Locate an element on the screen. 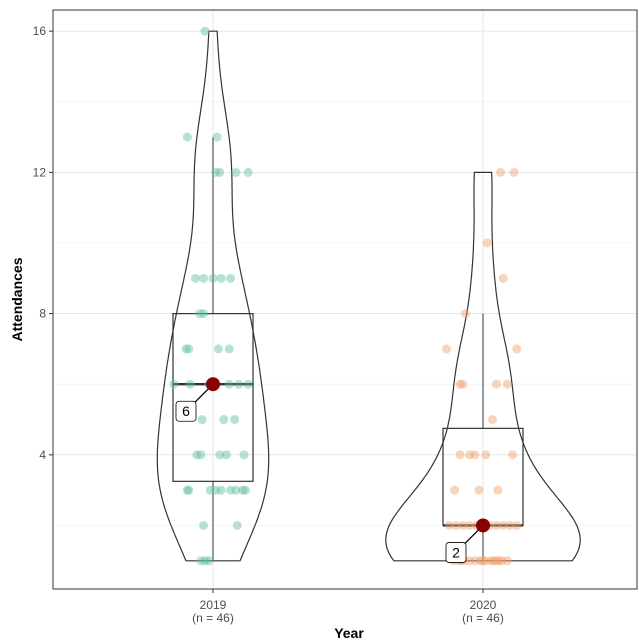 The image size is (639, 642). mean-label-box is located at coordinates (456, 552).